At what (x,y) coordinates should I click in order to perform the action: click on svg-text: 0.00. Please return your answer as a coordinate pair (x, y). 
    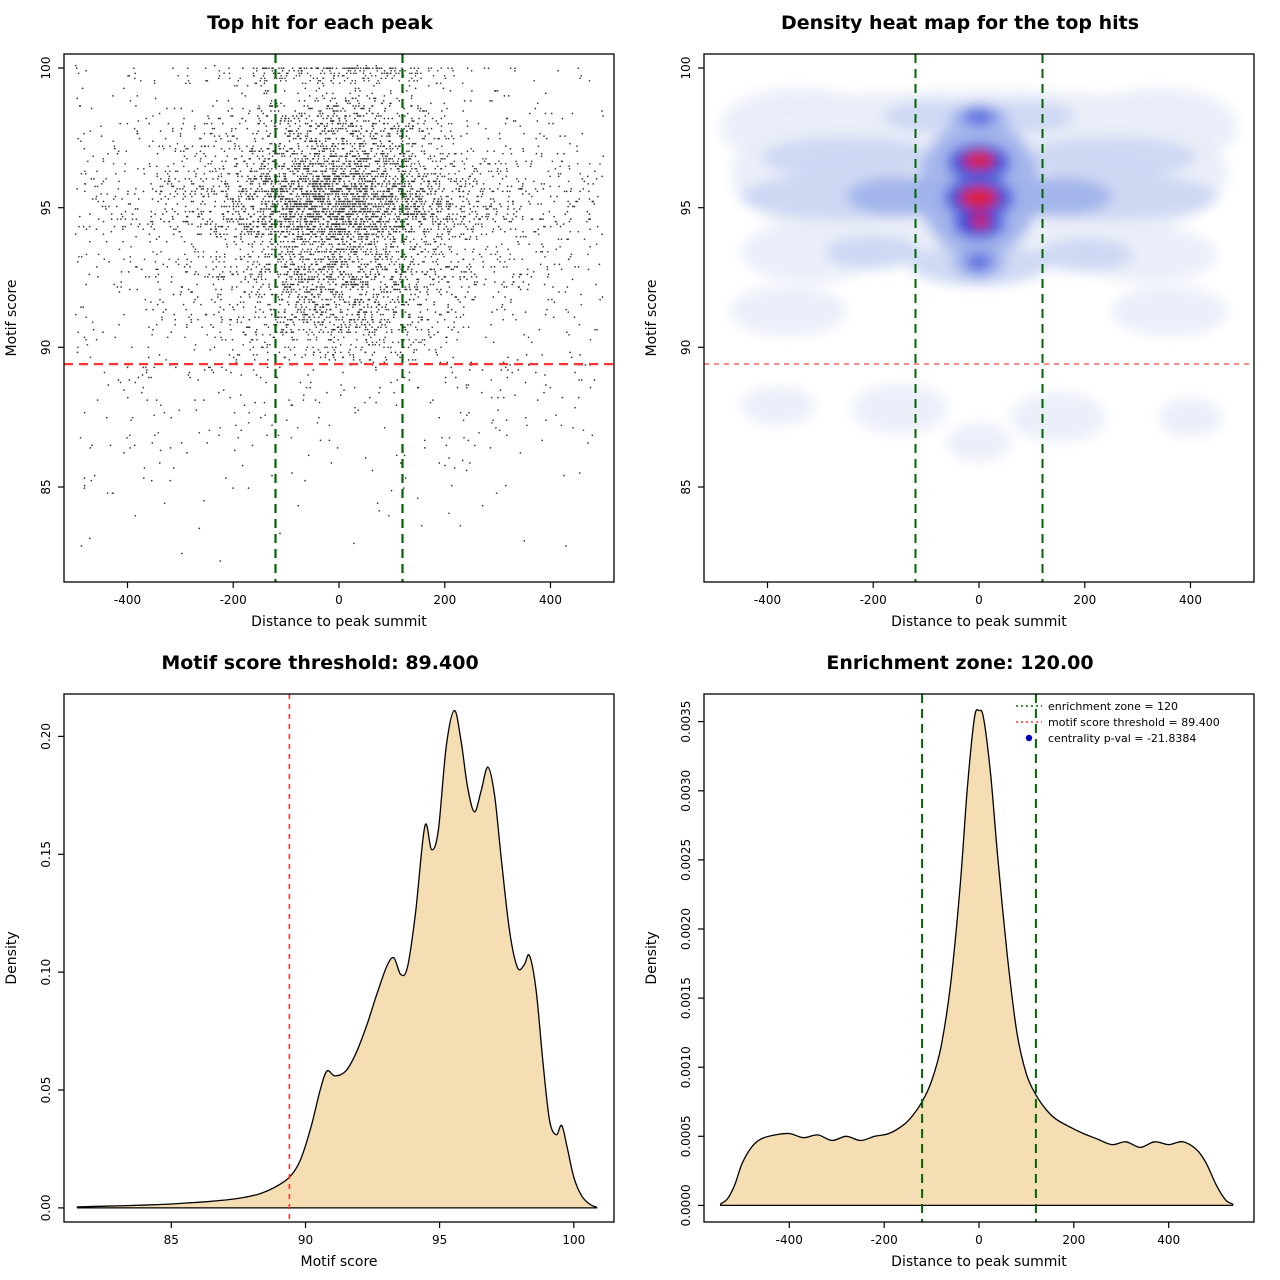
    Looking at the image, I should click on (46, 1208).